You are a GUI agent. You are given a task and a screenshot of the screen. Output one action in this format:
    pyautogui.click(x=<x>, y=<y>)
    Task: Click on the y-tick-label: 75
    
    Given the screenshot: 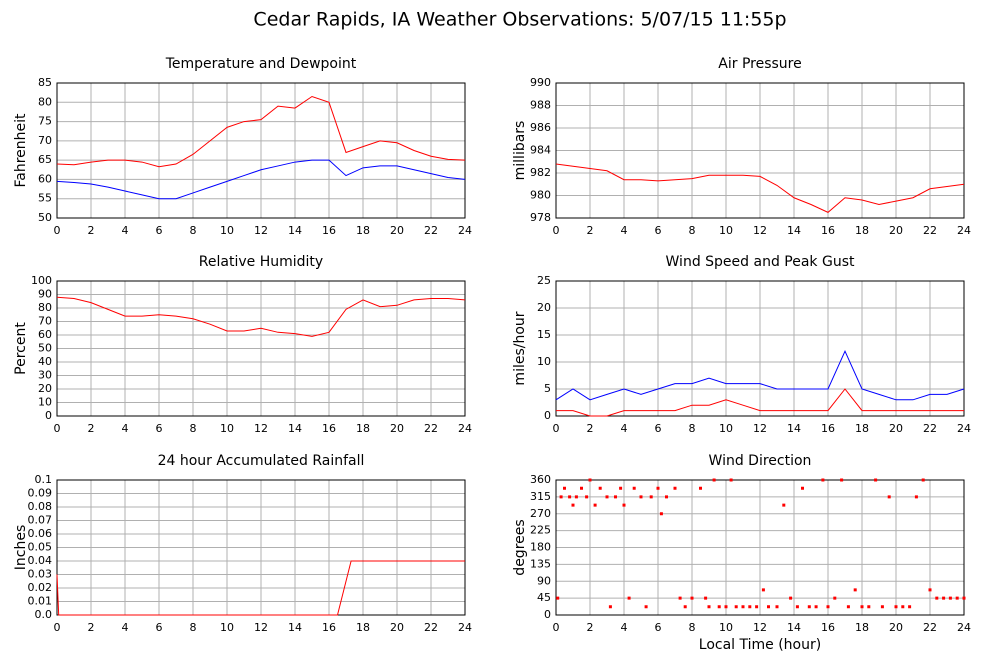 What is the action you would take?
    pyautogui.click(x=45, y=121)
    